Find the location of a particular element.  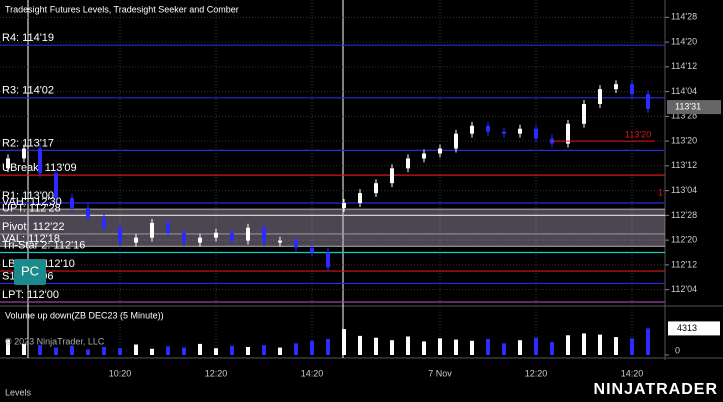

y-tick-label: 112'12 is located at coordinates (684, 264).